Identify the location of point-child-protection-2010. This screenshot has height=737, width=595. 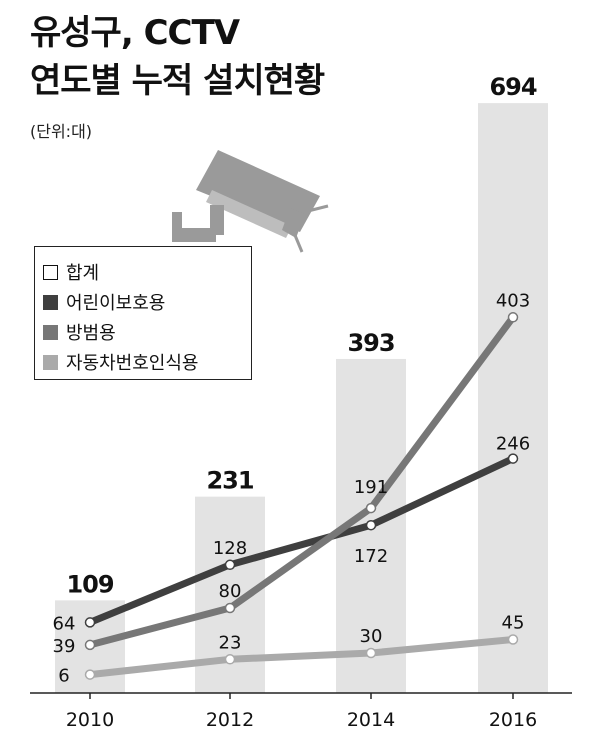
(90, 622).